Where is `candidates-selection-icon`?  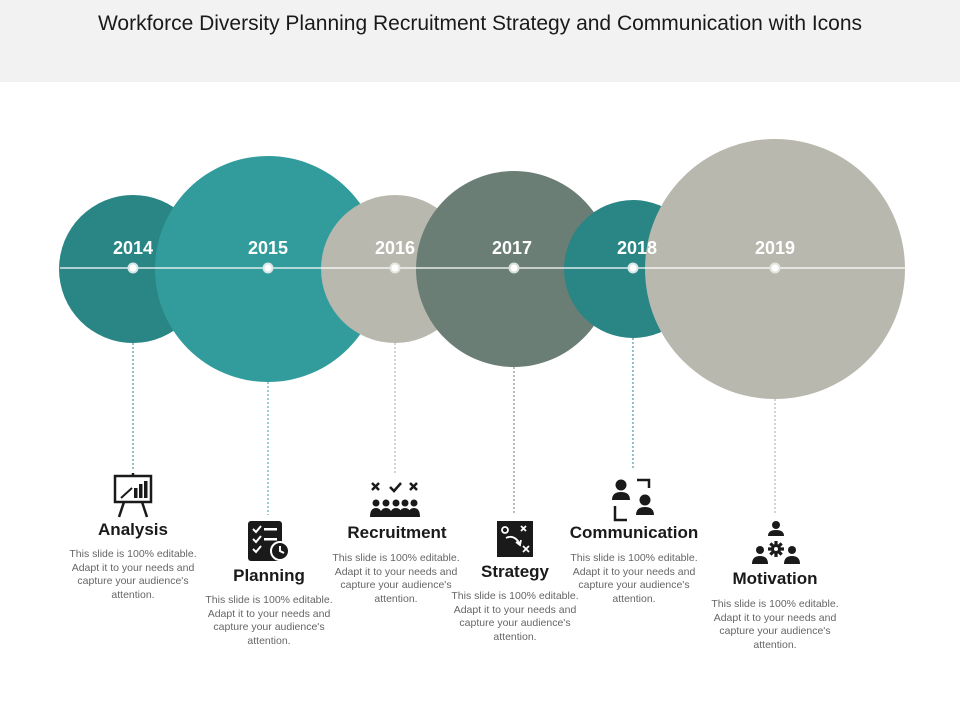
candidates-selection-icon is located at coordinates (395, 499).